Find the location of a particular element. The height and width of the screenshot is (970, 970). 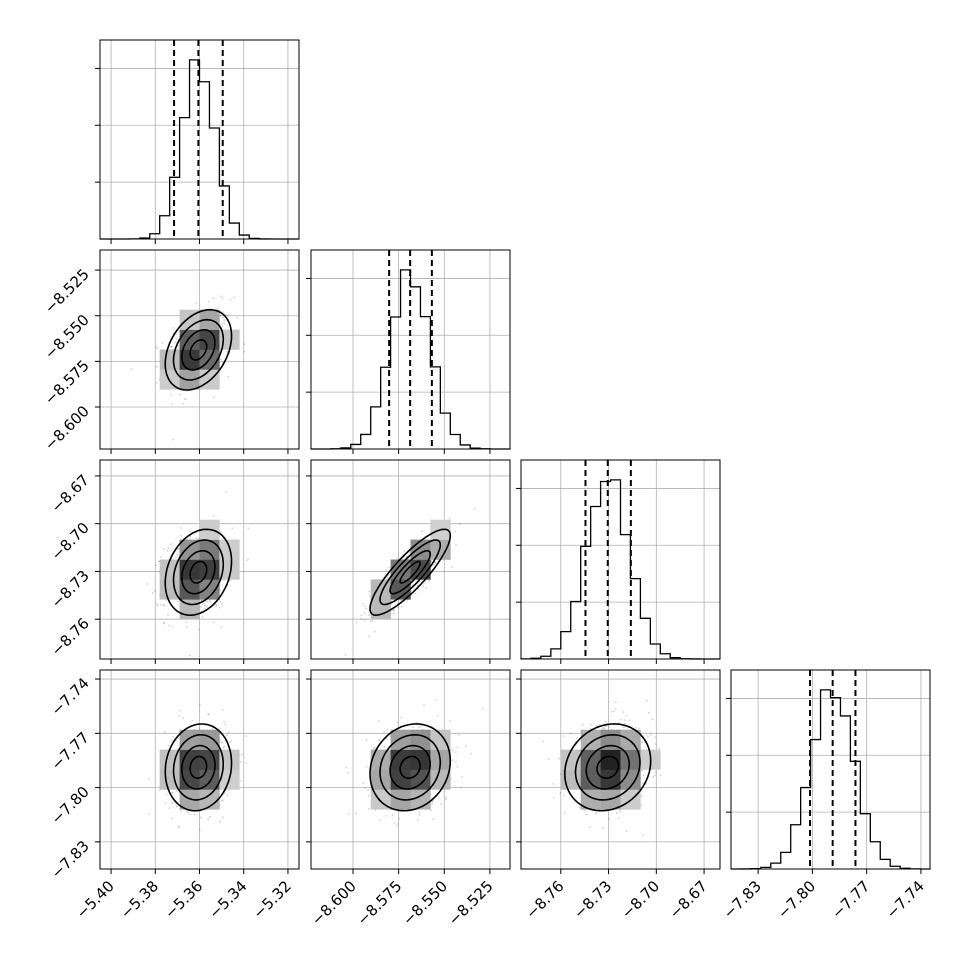

x-tick-label: −8.70 is located at coordinates (640, 899).